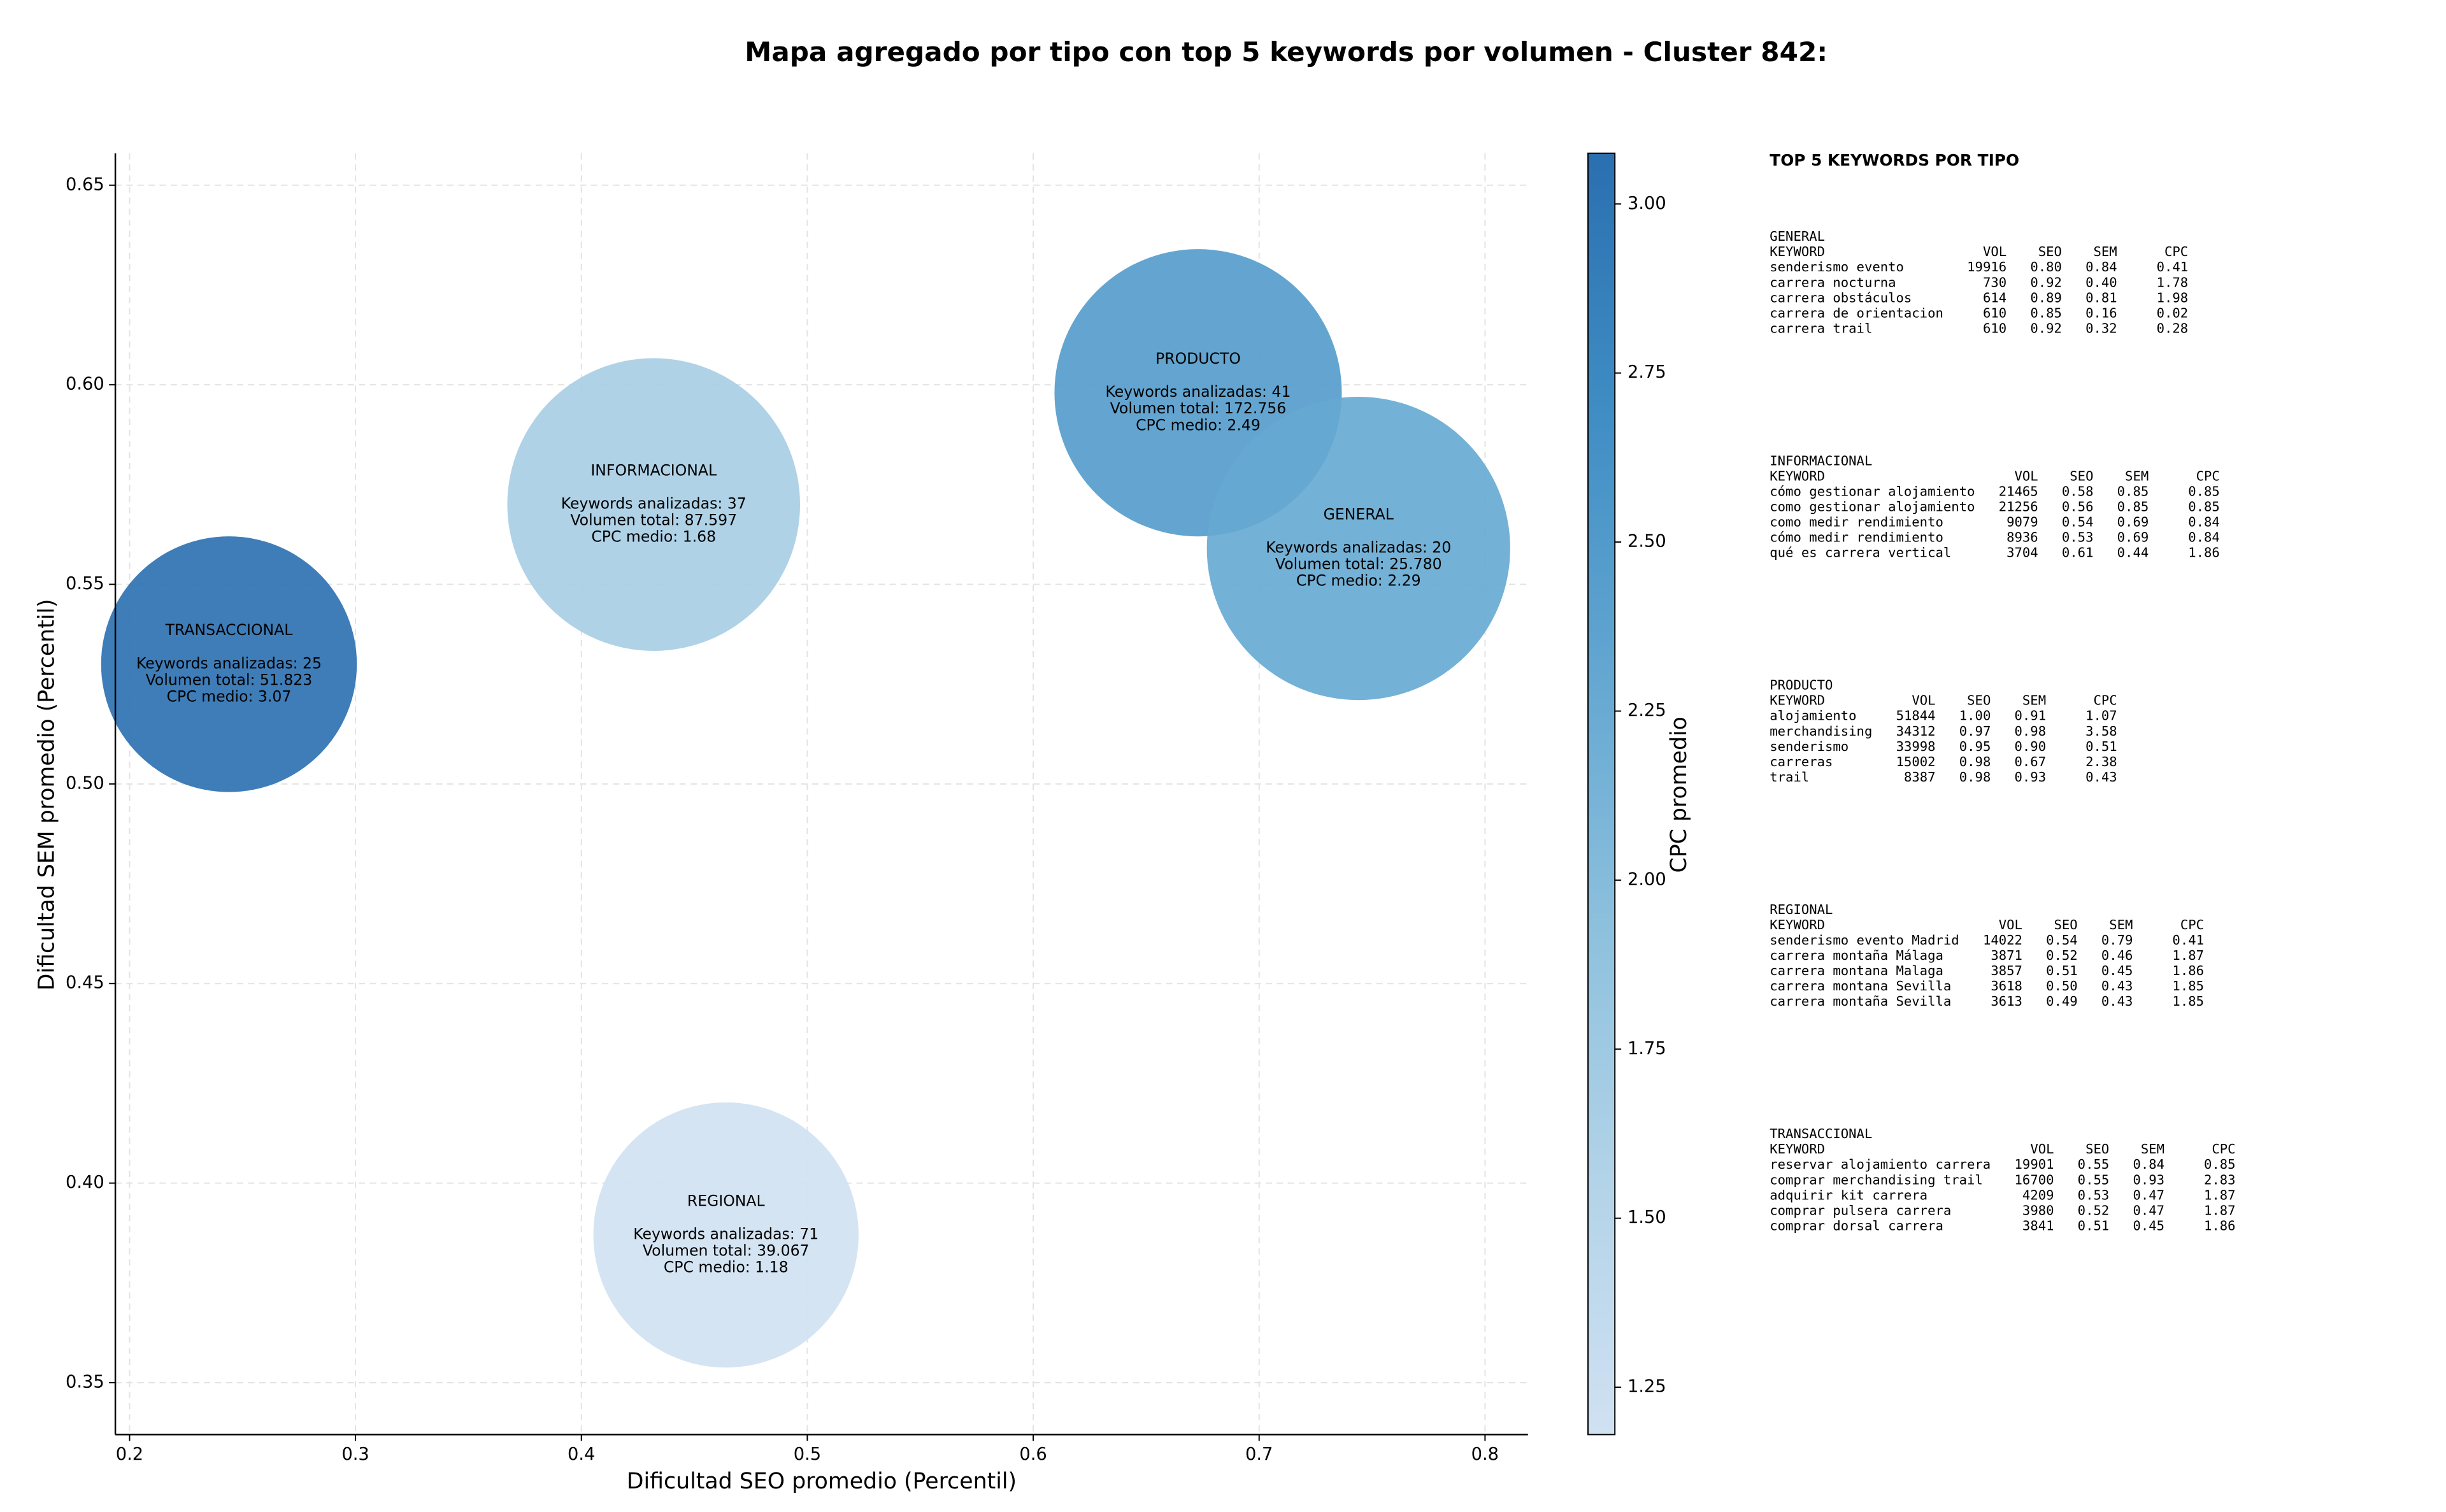 This screenshot has width=2446, height=1512. Describe the element at coordinates (2078, 522) in the screenshot. I see `table-cell: 0.54` at that location.